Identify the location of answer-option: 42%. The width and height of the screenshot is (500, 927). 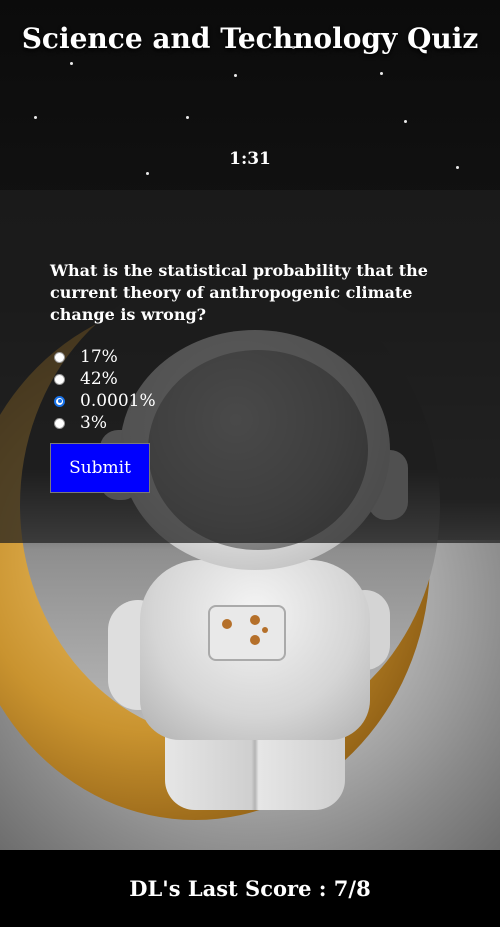
(105, 379).